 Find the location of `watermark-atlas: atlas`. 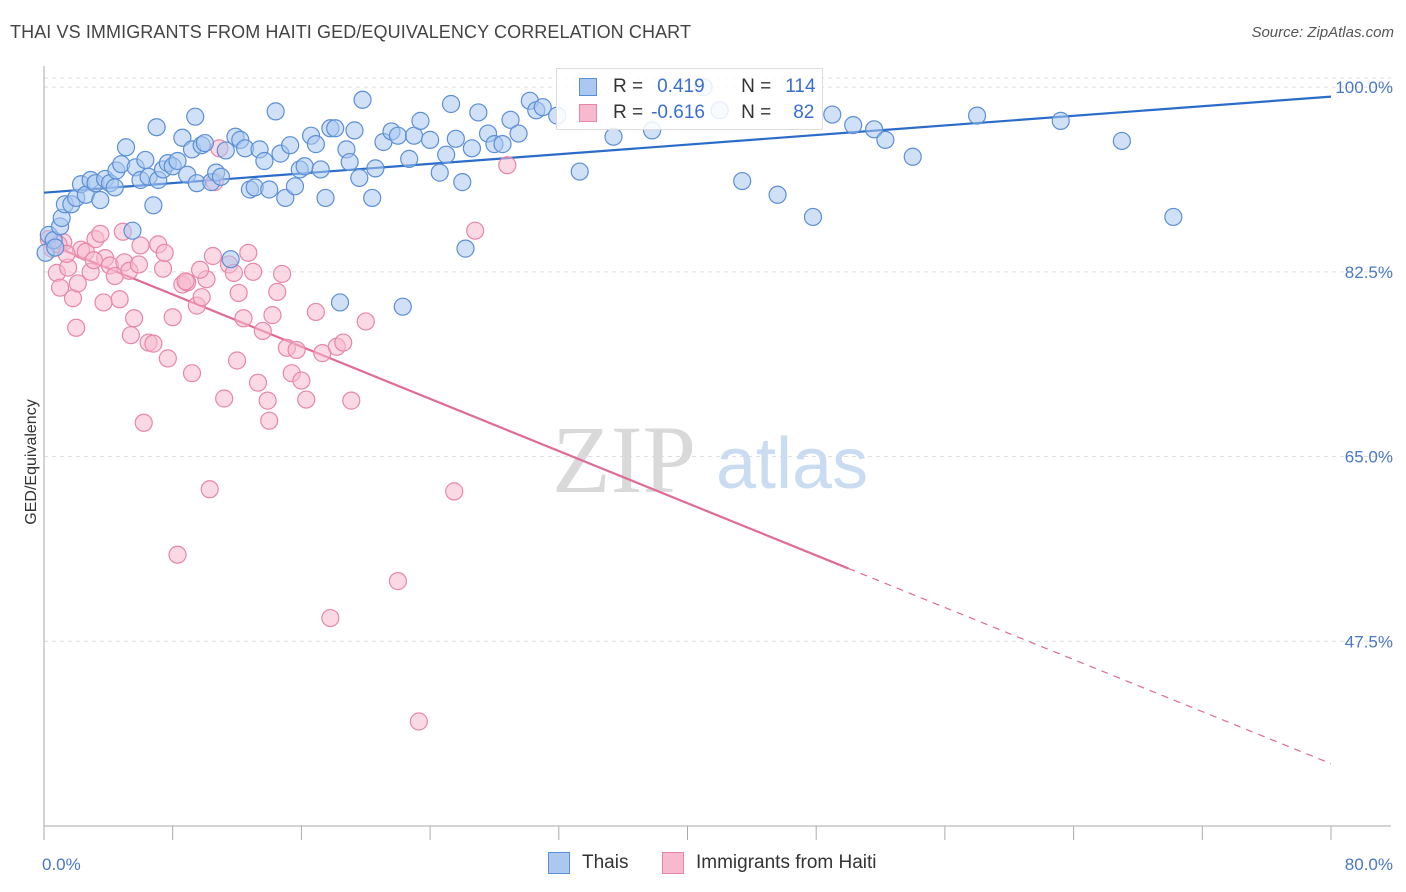

watermark-atlas: atlas is located at coordinates (792, 464).